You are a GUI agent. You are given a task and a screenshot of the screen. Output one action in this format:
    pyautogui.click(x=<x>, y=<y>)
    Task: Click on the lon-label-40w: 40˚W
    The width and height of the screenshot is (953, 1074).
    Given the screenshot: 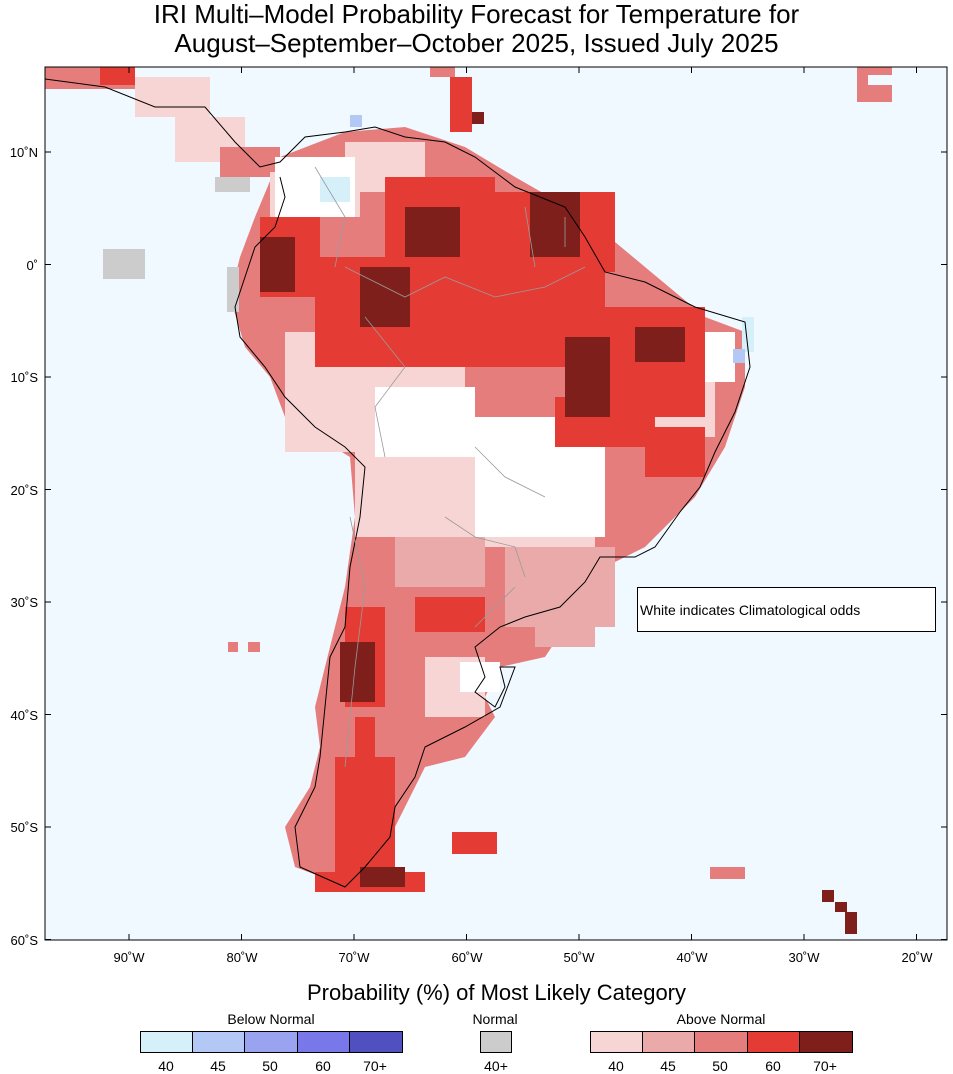 What is the action you would take?
    pyautogui.click(x=692, y=957)
    